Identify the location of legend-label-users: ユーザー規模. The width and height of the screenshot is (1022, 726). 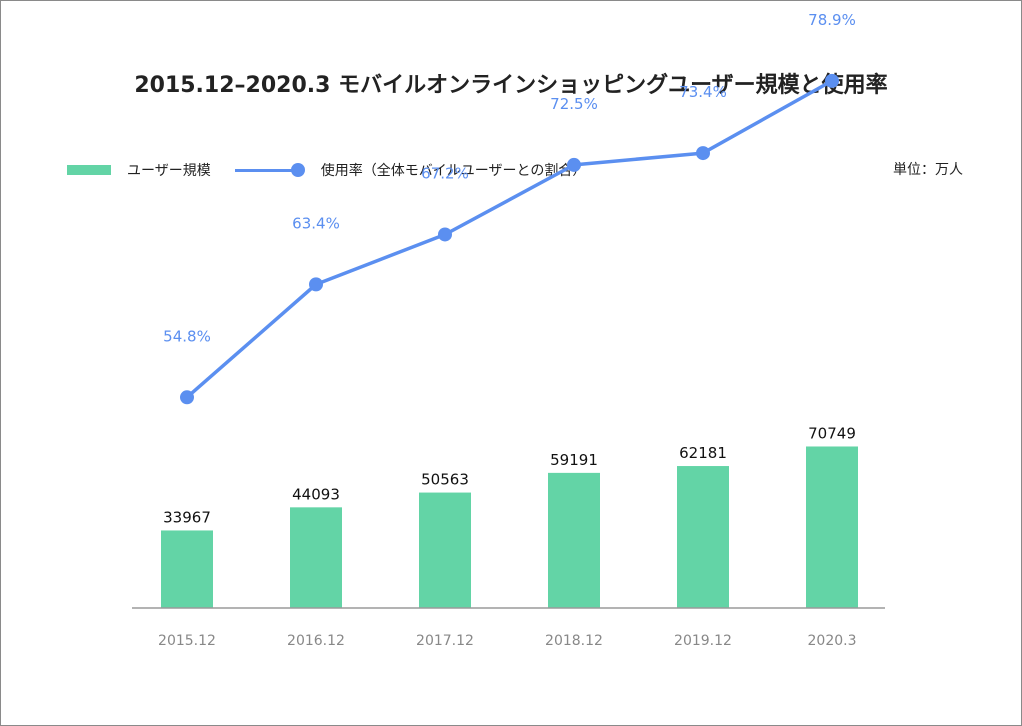
(169, 171).